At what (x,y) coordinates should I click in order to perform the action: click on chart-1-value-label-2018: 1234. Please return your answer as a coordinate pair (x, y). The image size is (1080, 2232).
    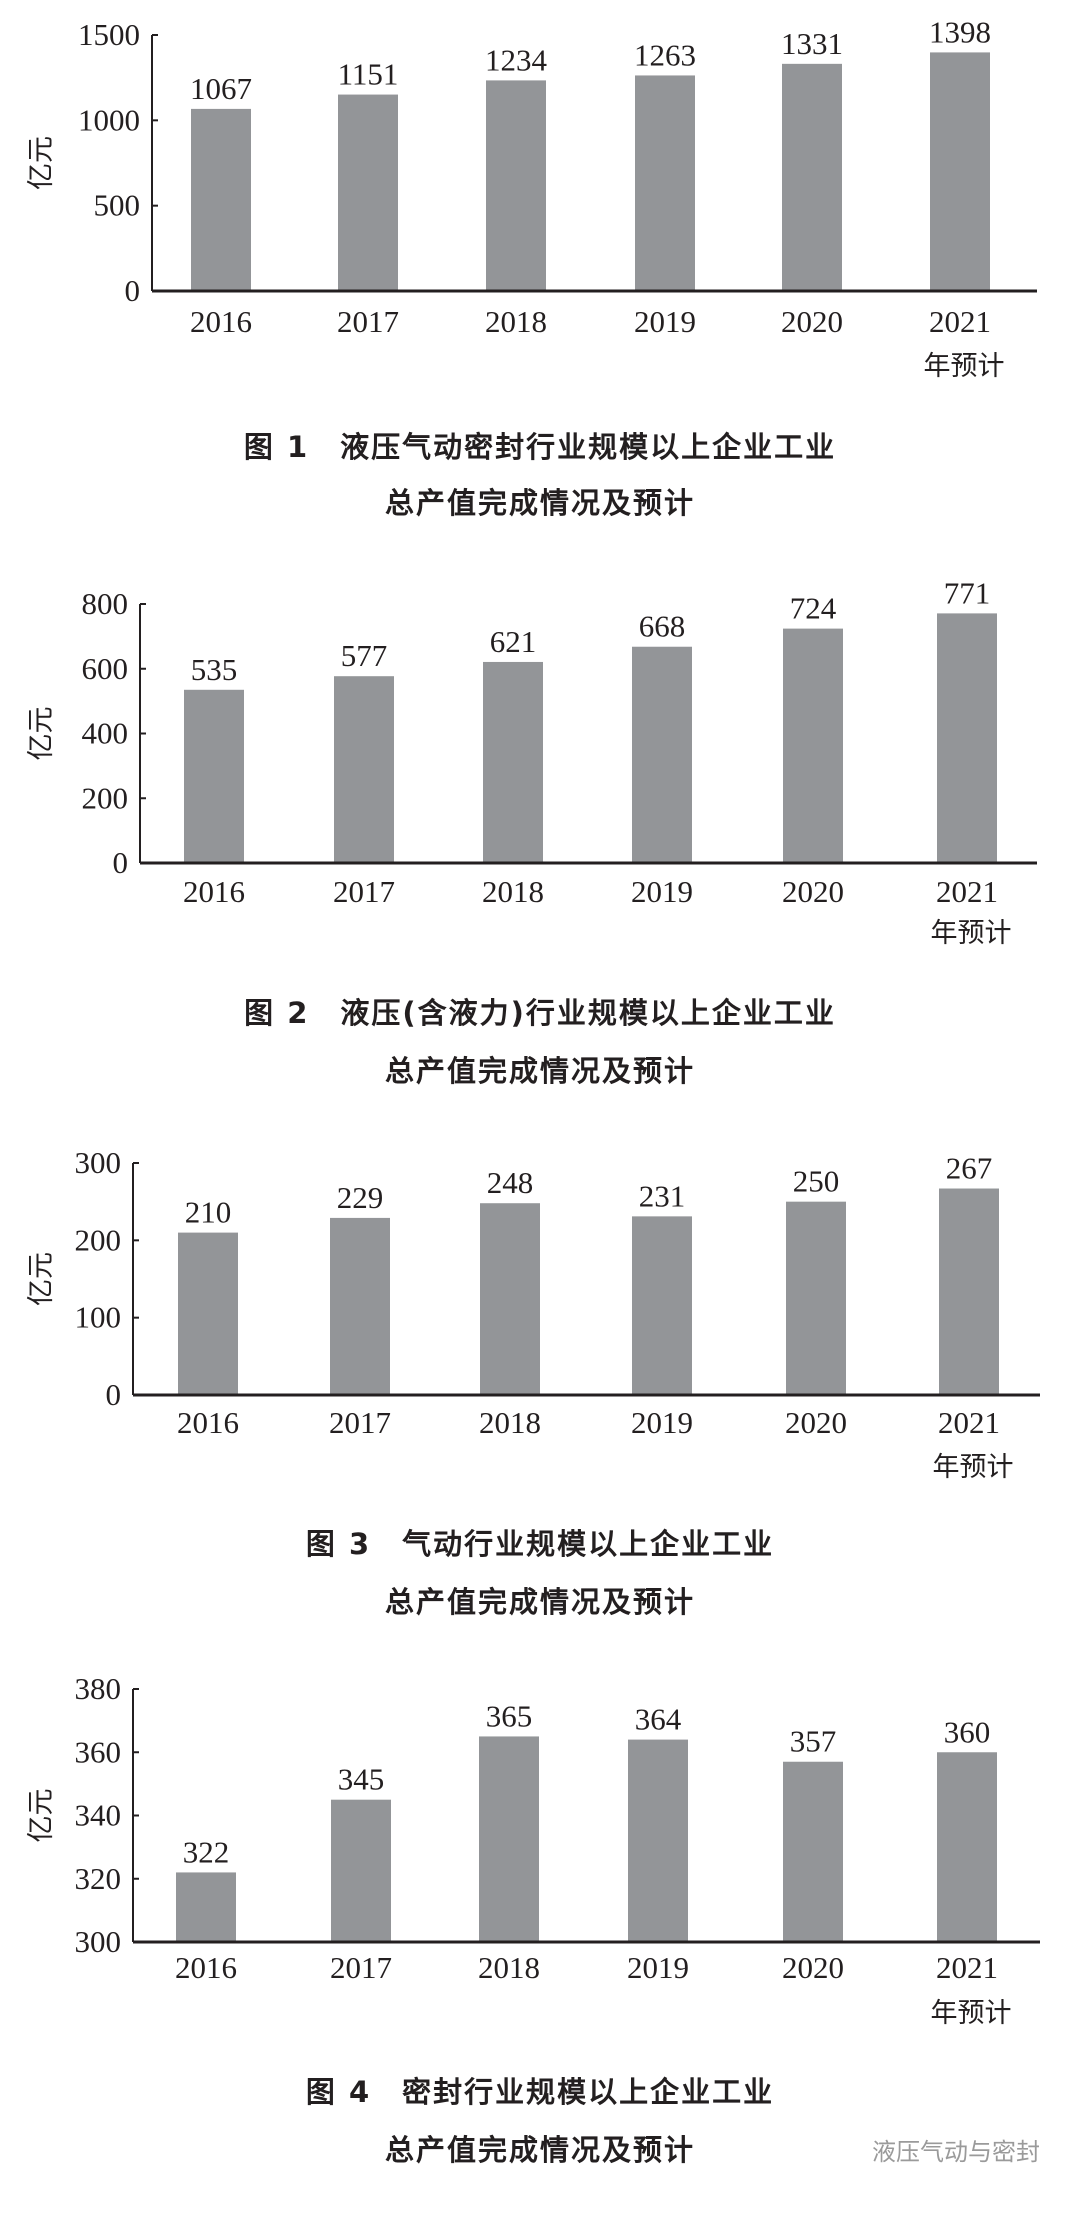
    Looking at the image, I should click on (516, 59).